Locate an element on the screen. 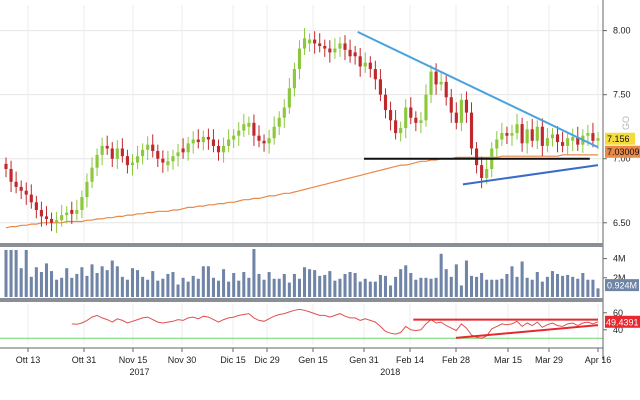  x-tick-label: Mar 15 is located at coordinates (508, 360).